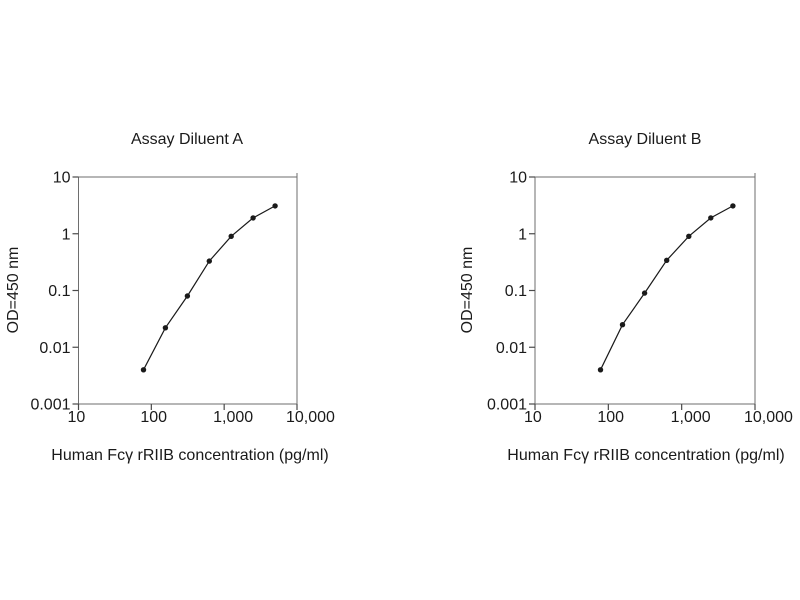  I want to click on y-axis-label-b: OD=450 nm, so click(467, 290).